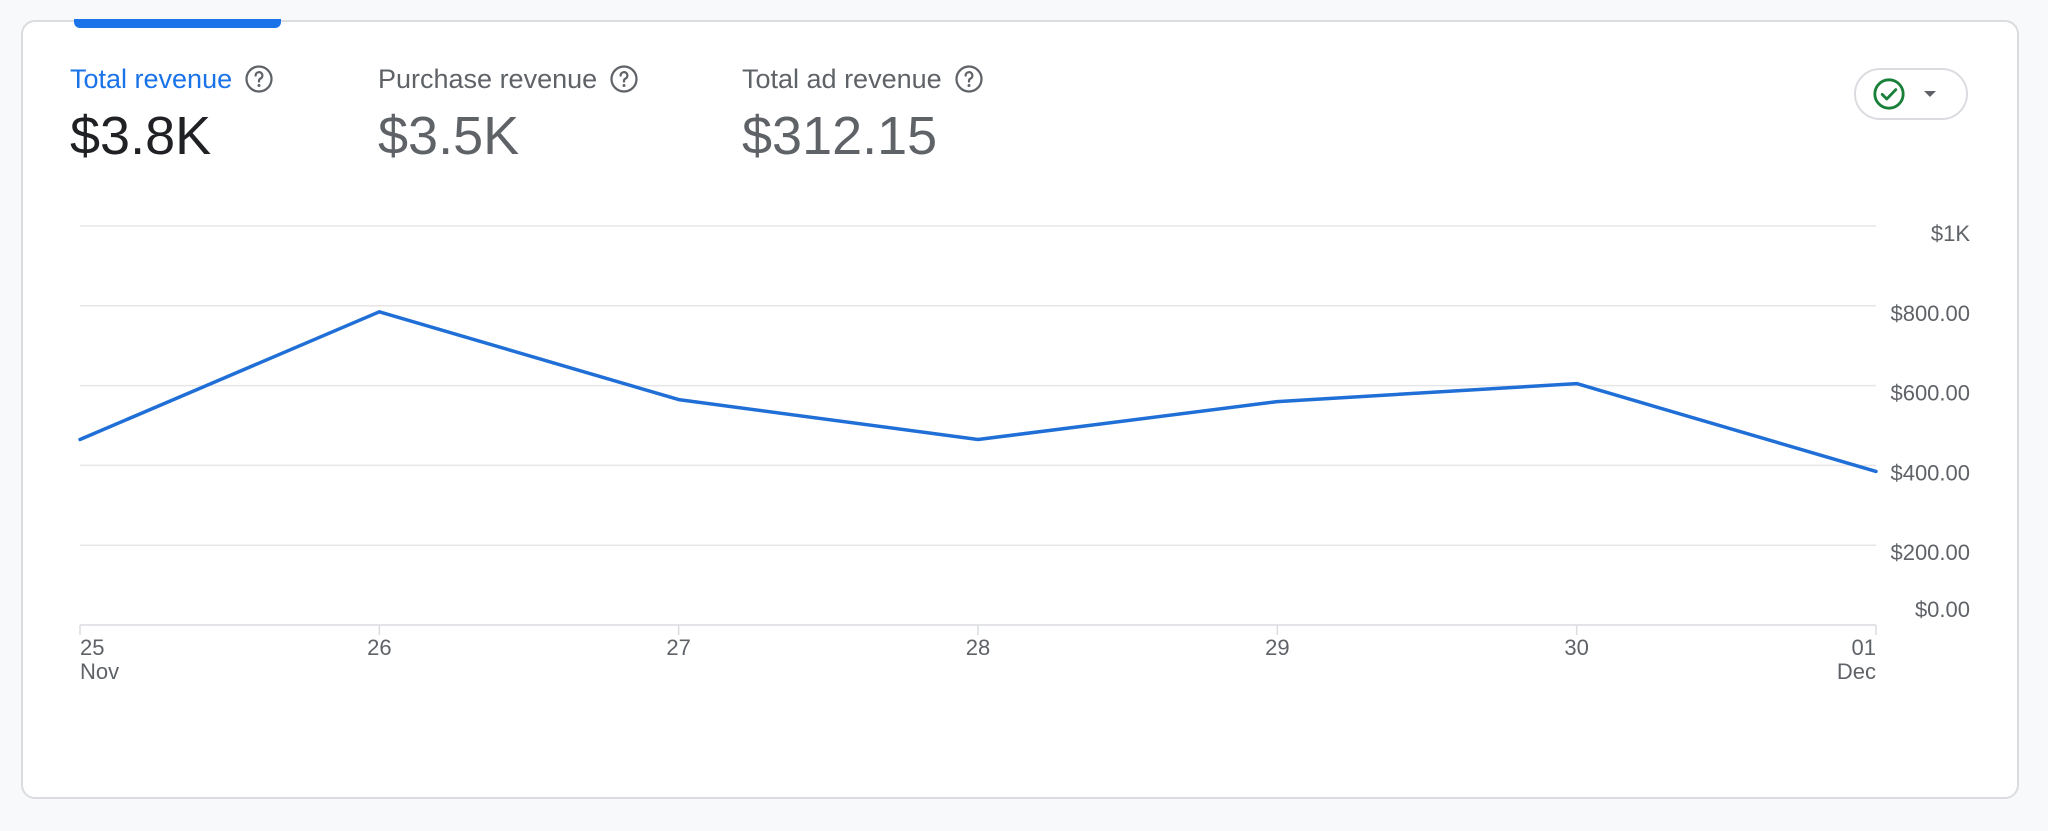  What do you see at coordinates (842, 78) in the screenshot?
I see `metric-label: Total ad revenue` at bounding box center [842, 78].